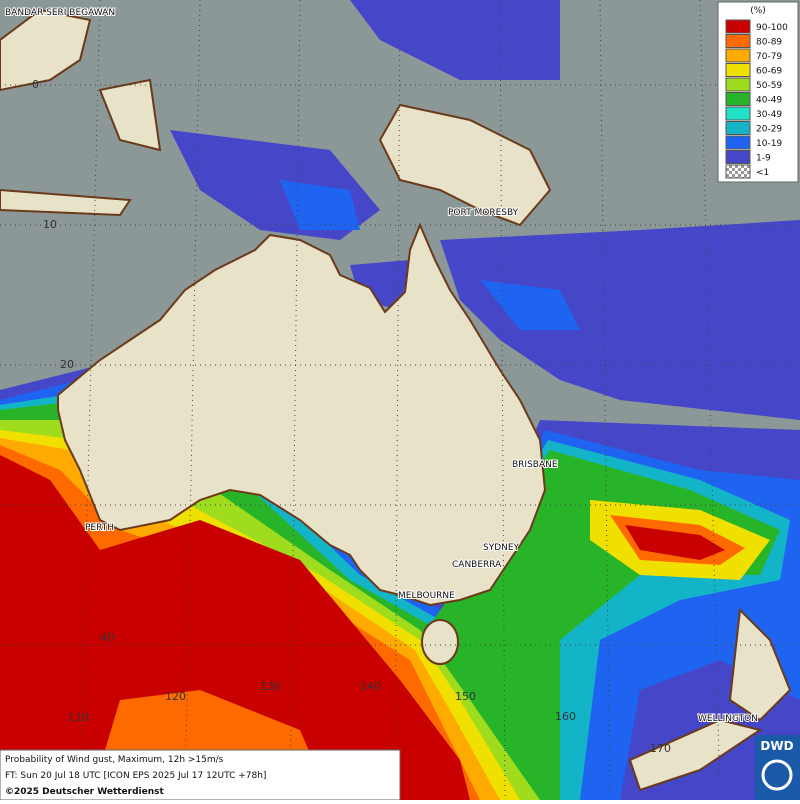 The width and height of the screenshot is (800, 804). What do you see at coordinates (769, 115) in the screenshot?
I see `legend-label: 30-49` at bounding box center [769, 115].